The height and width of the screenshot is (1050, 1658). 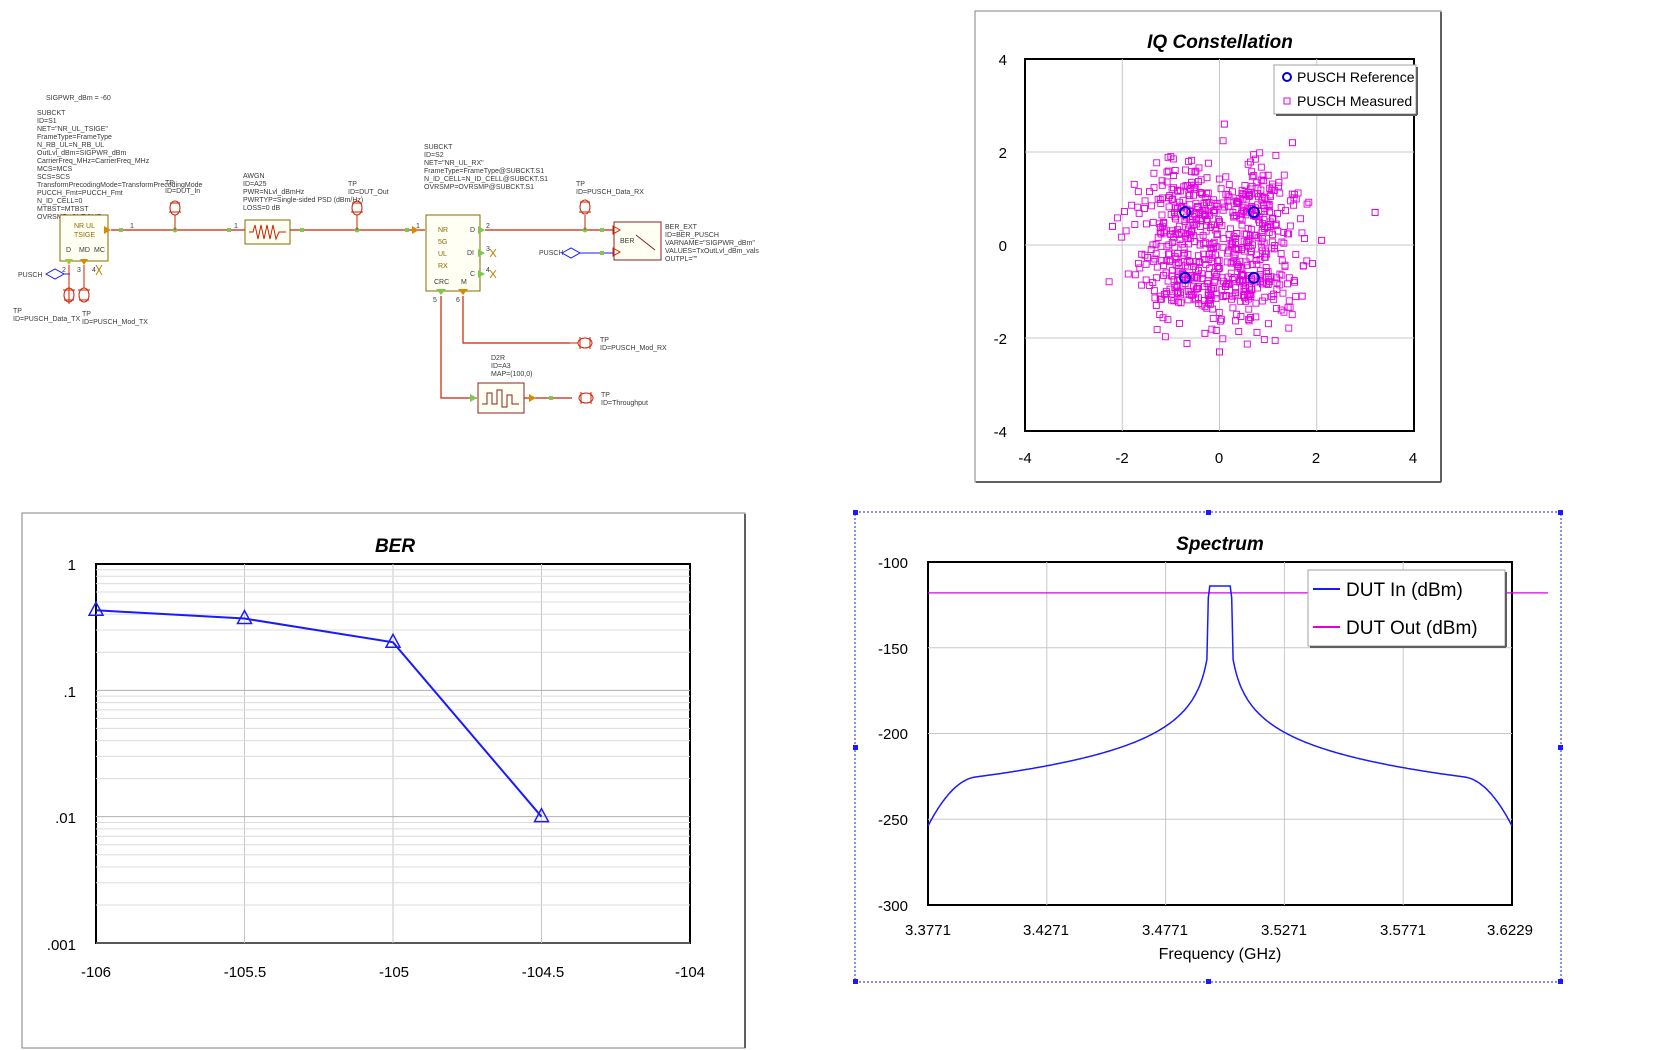 What do you see at coordinates (368, 192) in the screenshot?
I see `svg-text: ID=DUT_Out` at bounding box center [368, 192].